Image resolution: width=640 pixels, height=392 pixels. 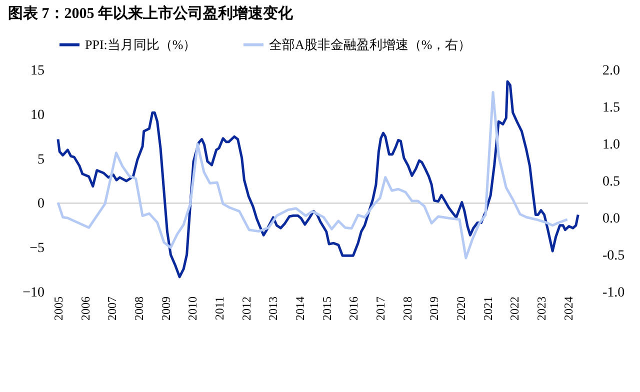 What do you see at coordinates (568, 308) in the screenshot?
I see `x-tick-label: 2024` at bounding box center [568, 308].